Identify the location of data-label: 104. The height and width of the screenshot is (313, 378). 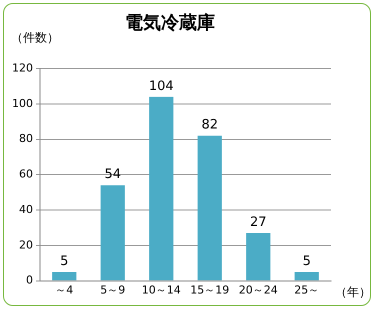
(161, 86).